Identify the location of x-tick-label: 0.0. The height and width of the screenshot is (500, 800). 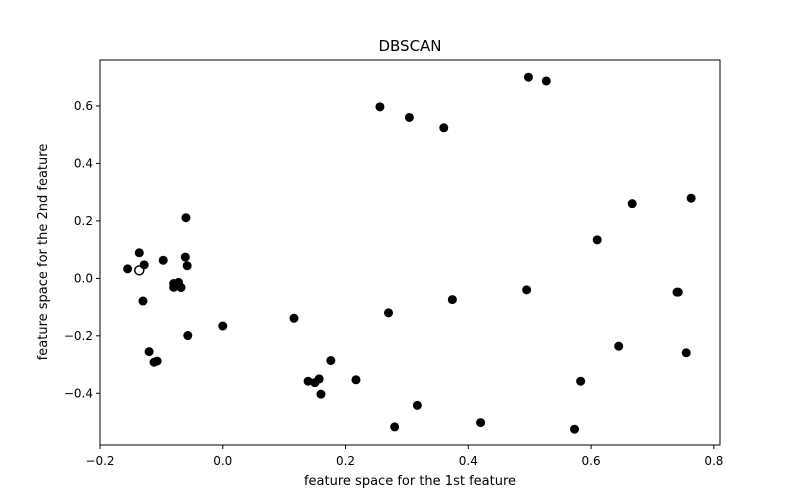
(222, 461).